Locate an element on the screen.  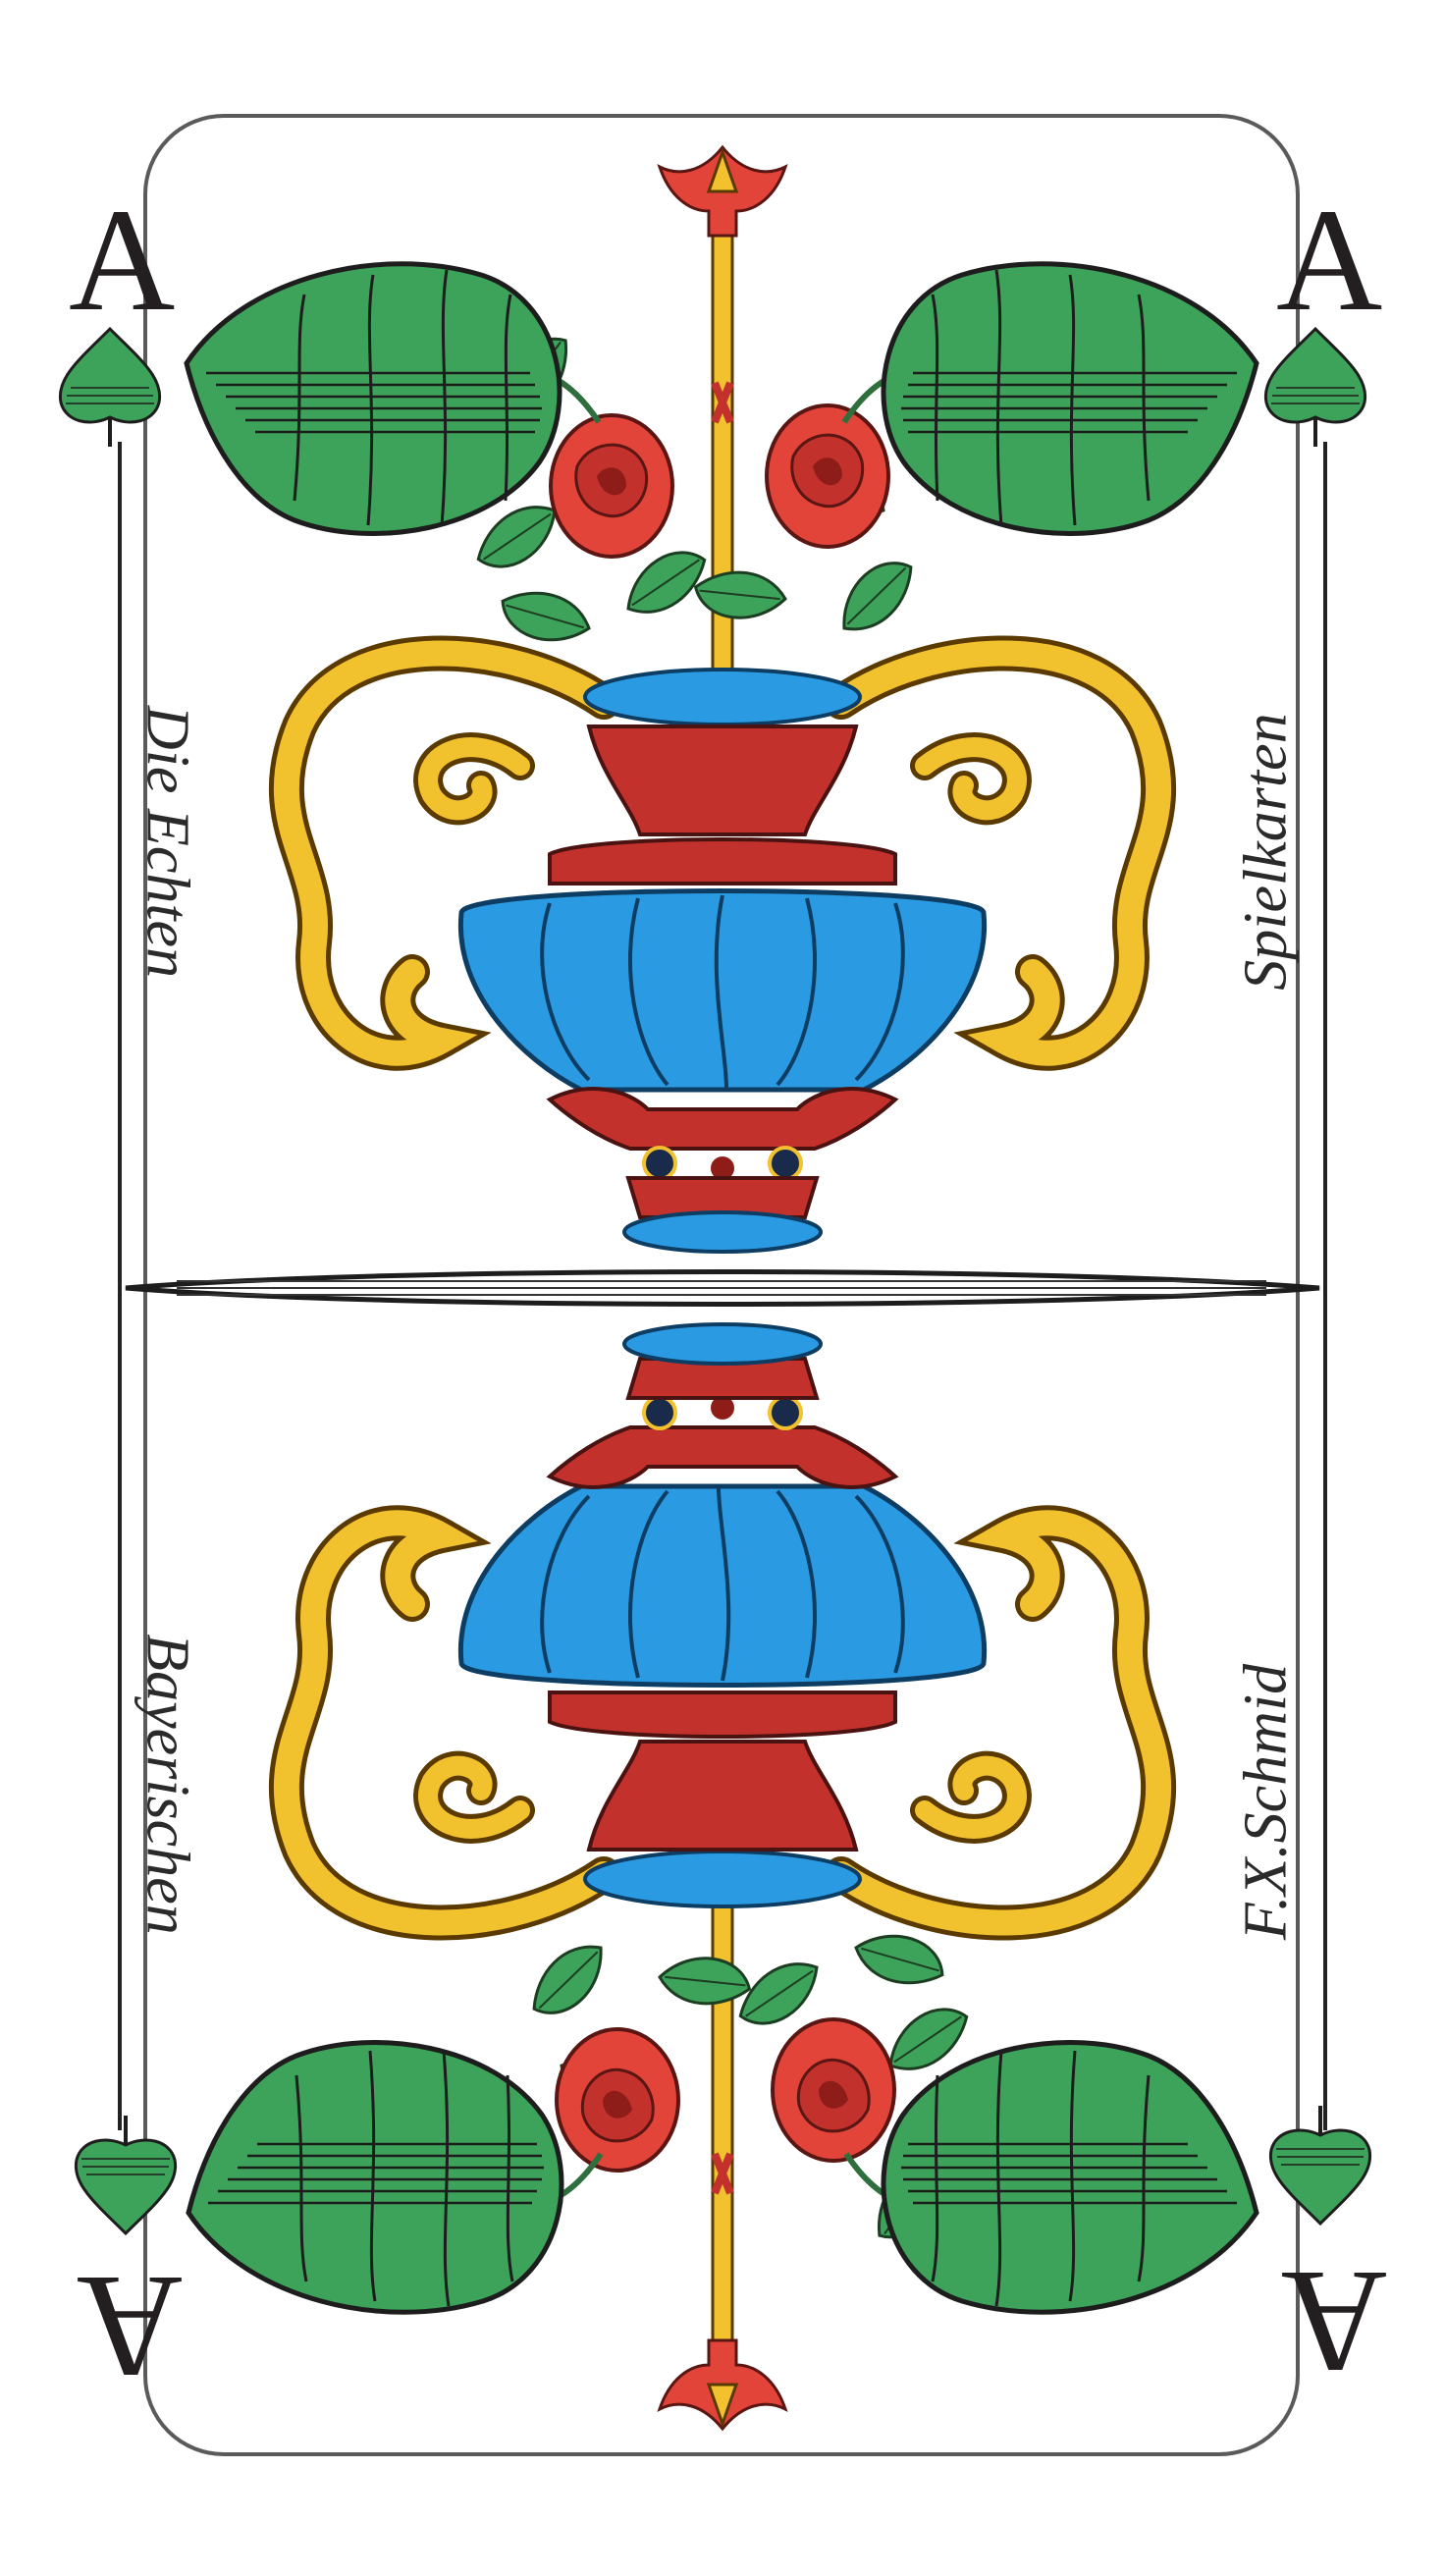
rank-bottom-left: A is located at coordinates (130, 2326).